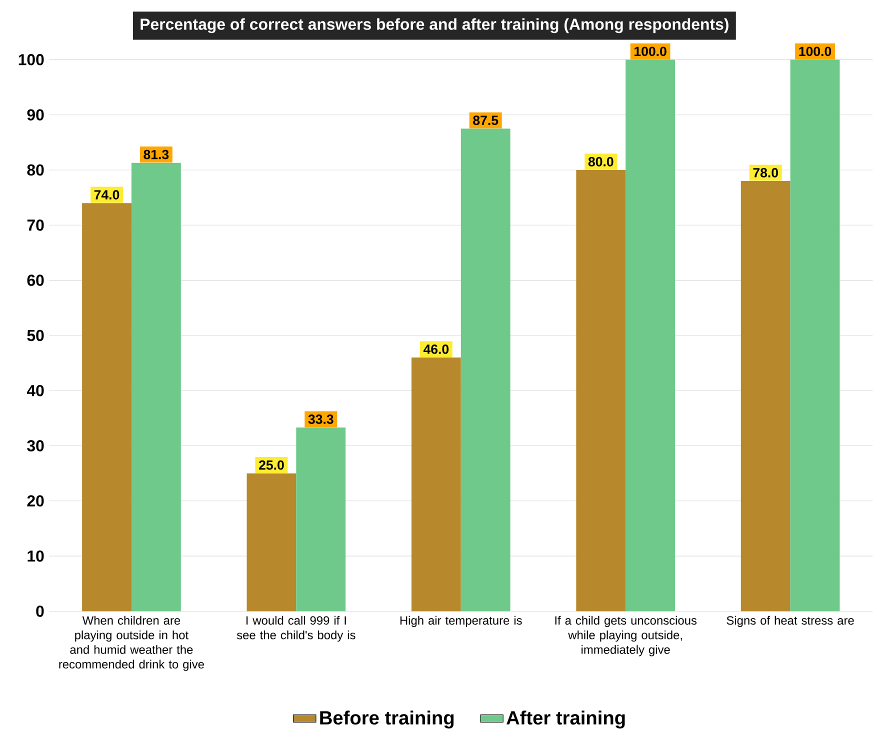 This screenshot has width=884, height=740. I want to click on x-tick-label: Signs of heat stress are, so click(790, 622).